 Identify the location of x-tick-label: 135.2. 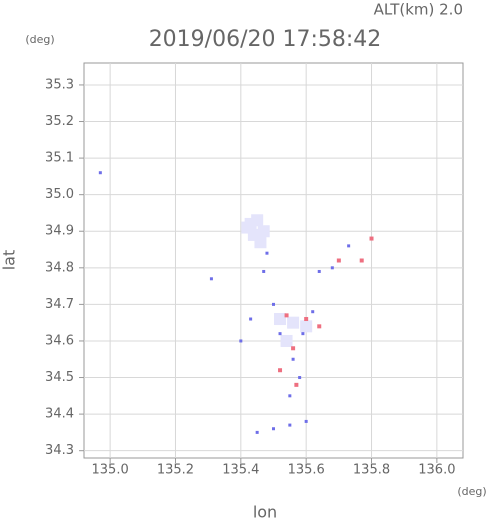
(175, 470).